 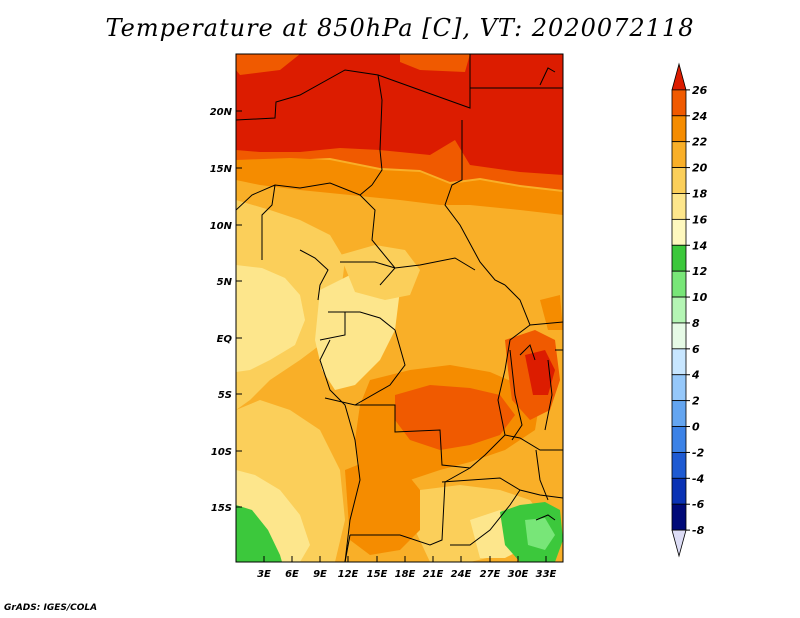 I want to click on colorbar-label: -4, so click(x=698, y=478).